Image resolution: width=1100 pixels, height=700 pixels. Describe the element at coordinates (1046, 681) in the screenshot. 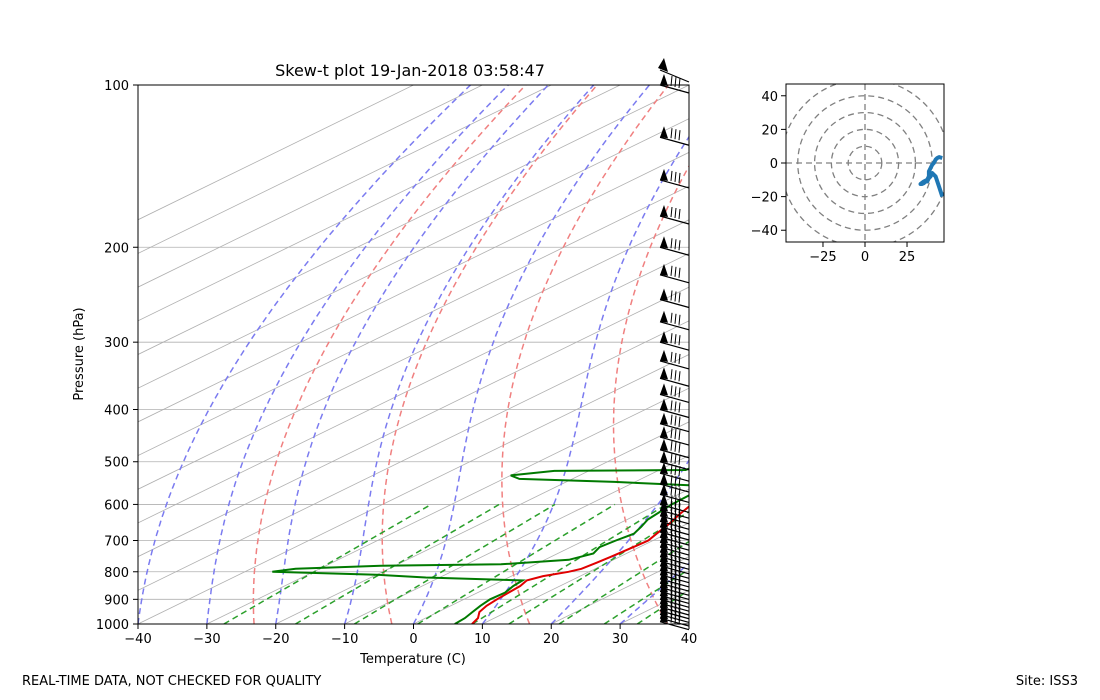

I see `site-label: Site: ISS3` at that location.